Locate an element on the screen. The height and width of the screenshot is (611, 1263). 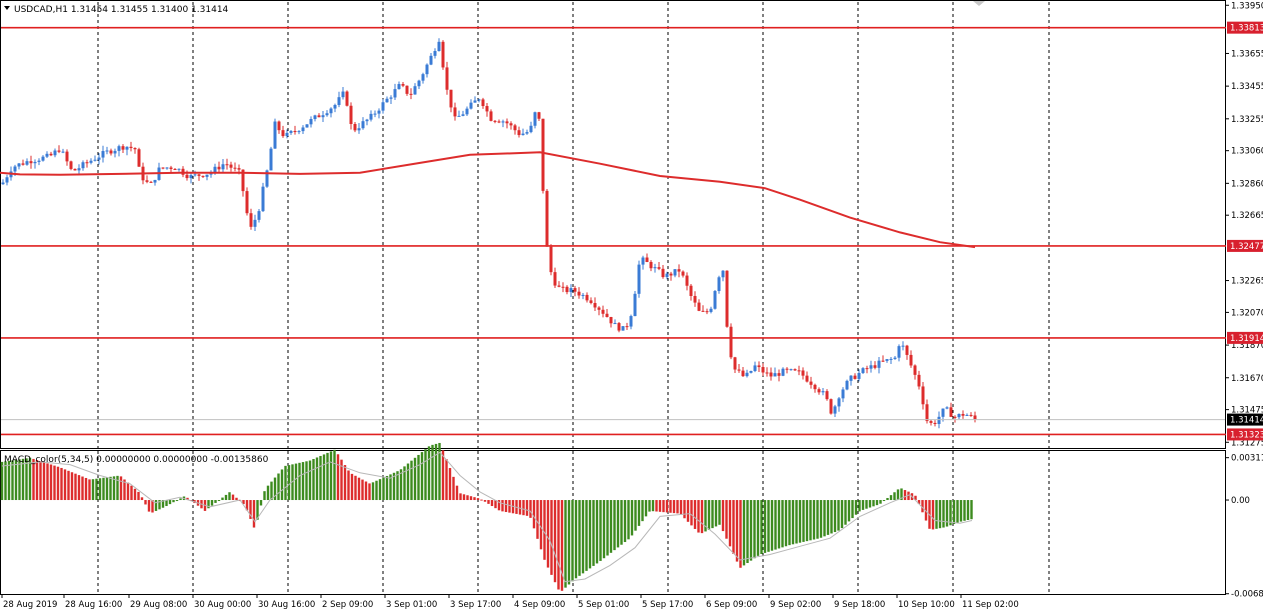
time-tick-label: 11 Sep 02:00 is located at coordinates (990, 605).